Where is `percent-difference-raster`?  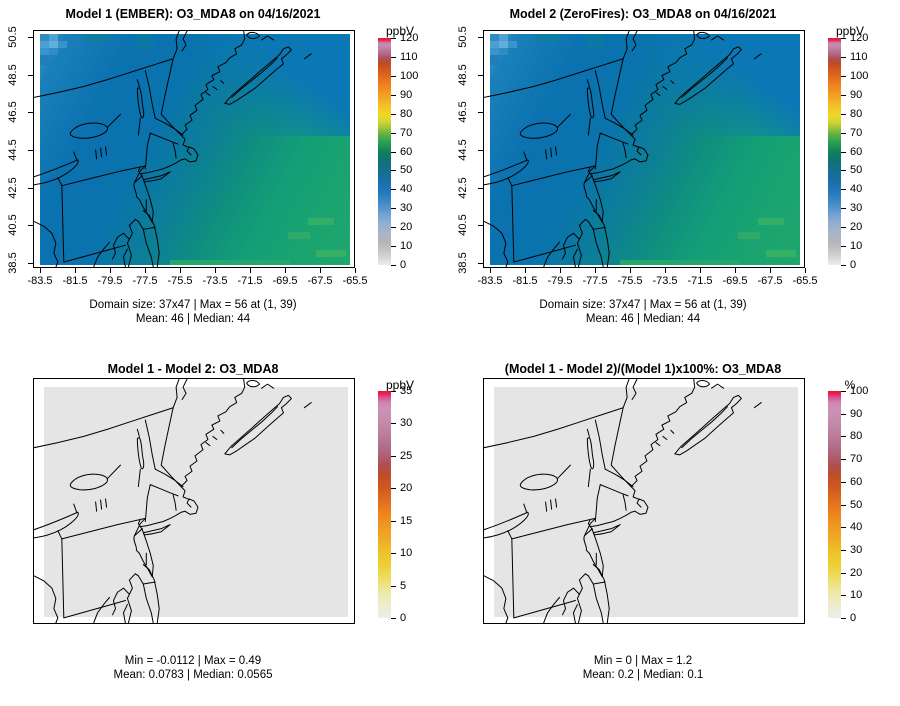
percent-difference-raster is located at coordinates (646, 502).